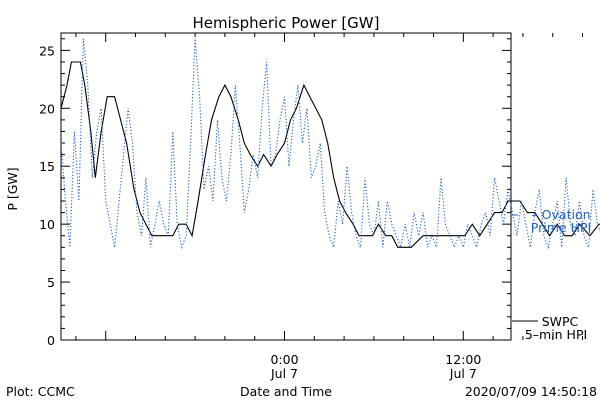  Describe the element at coordinates (556, 334) in the screenshot. I see `legend-swpc-line2: 5–min HPI` at that location.